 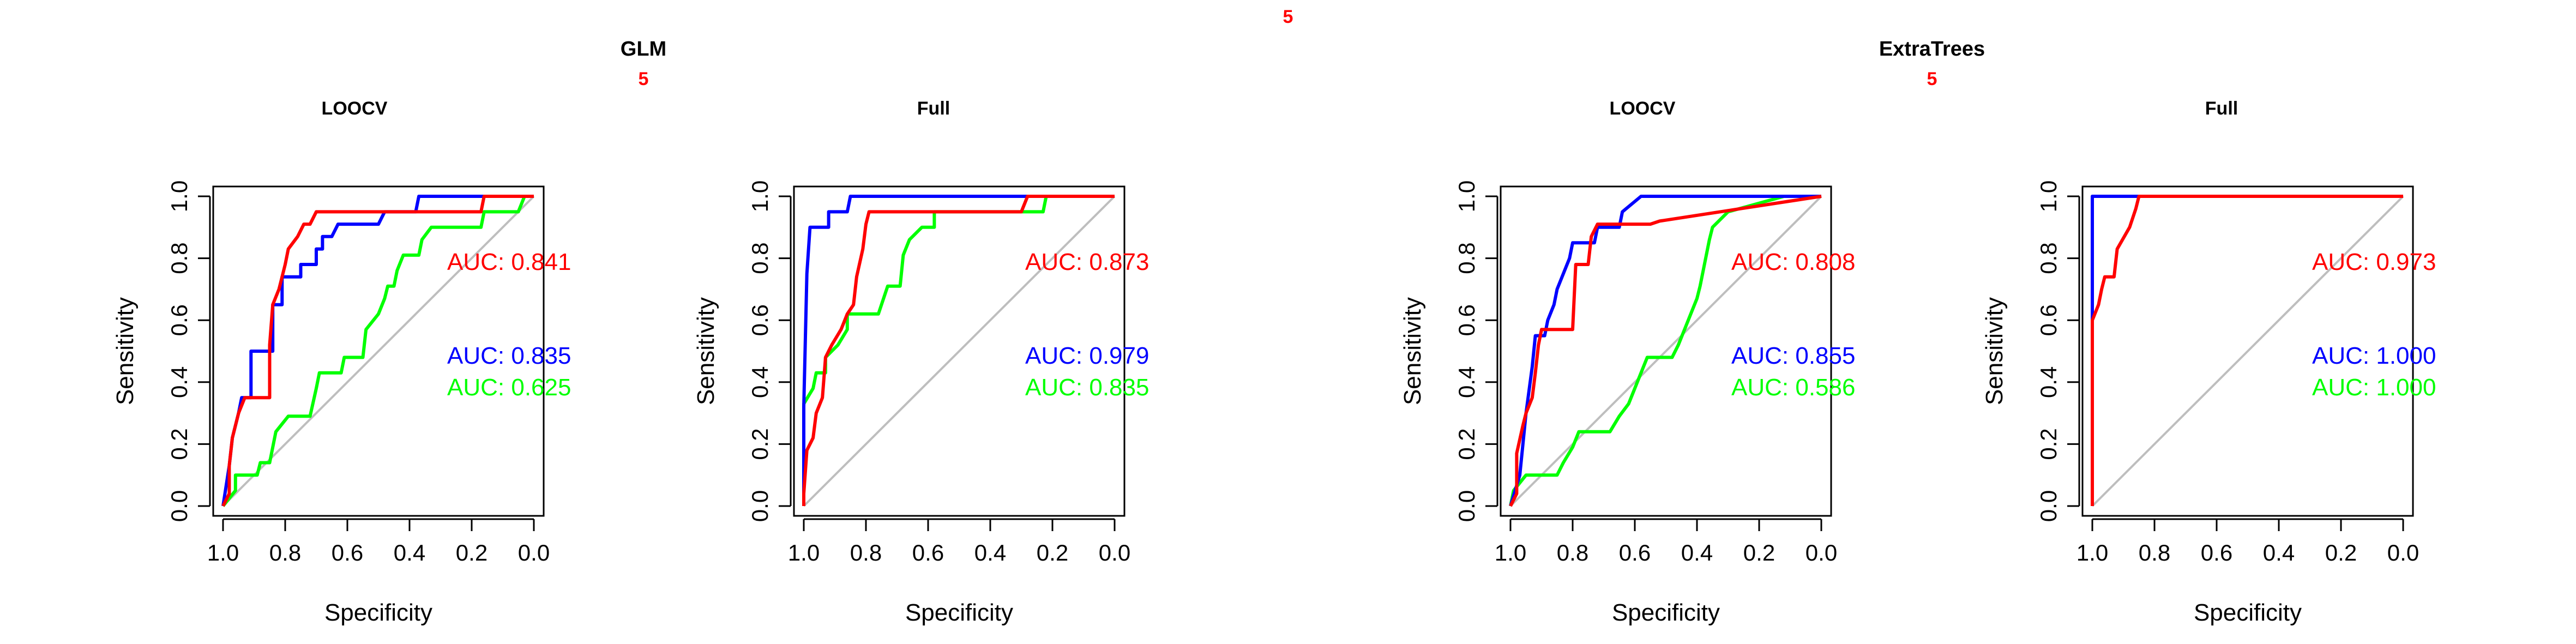 I want to click on auc-label-green: AUC: 0.835, so click(x=1087, y=387).